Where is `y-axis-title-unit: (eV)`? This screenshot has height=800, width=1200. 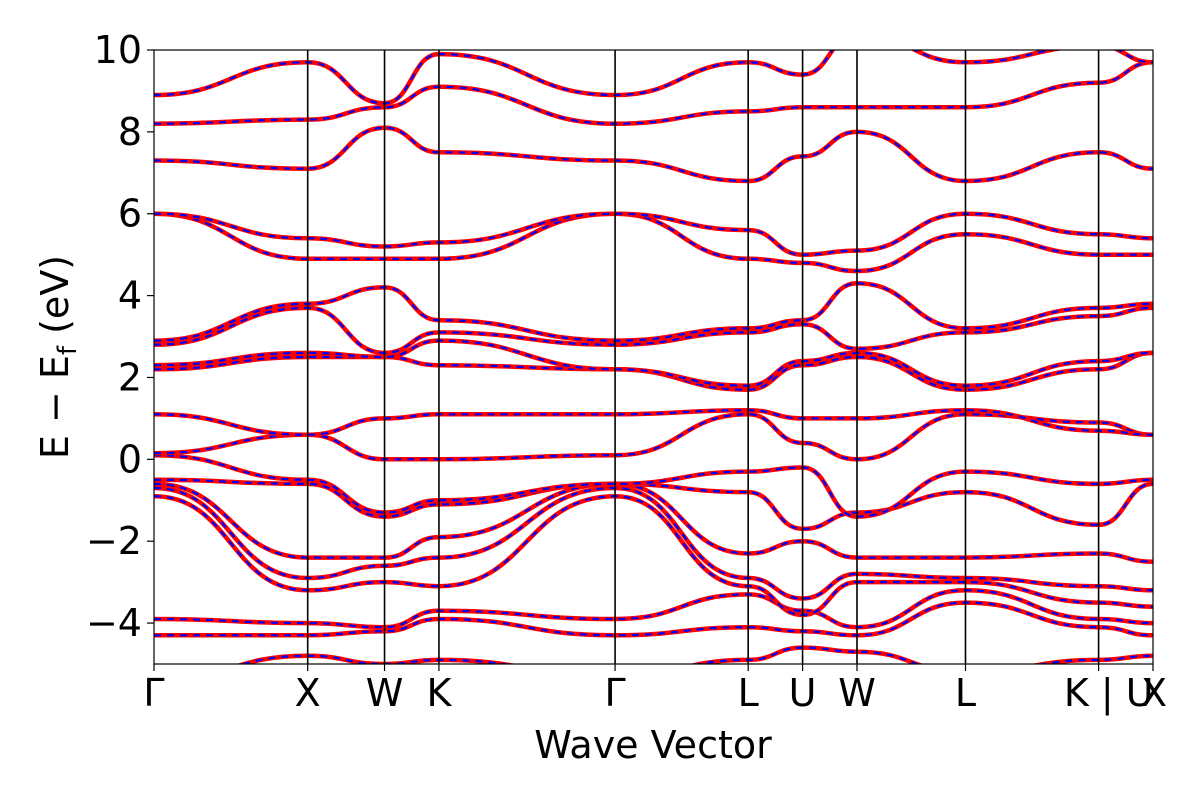 y-axis-title-unit: (eV) is located at coordinates (55, 300).